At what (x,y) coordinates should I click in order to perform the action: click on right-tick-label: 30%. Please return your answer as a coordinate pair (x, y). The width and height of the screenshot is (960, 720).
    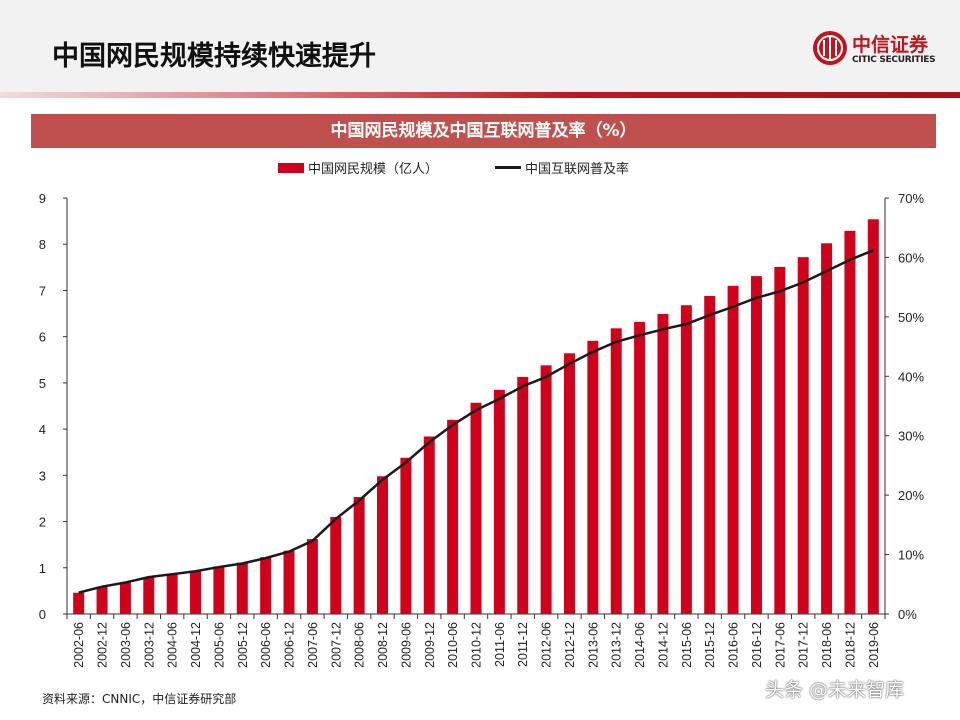
    Looking at the image, I should click on (911, 436).